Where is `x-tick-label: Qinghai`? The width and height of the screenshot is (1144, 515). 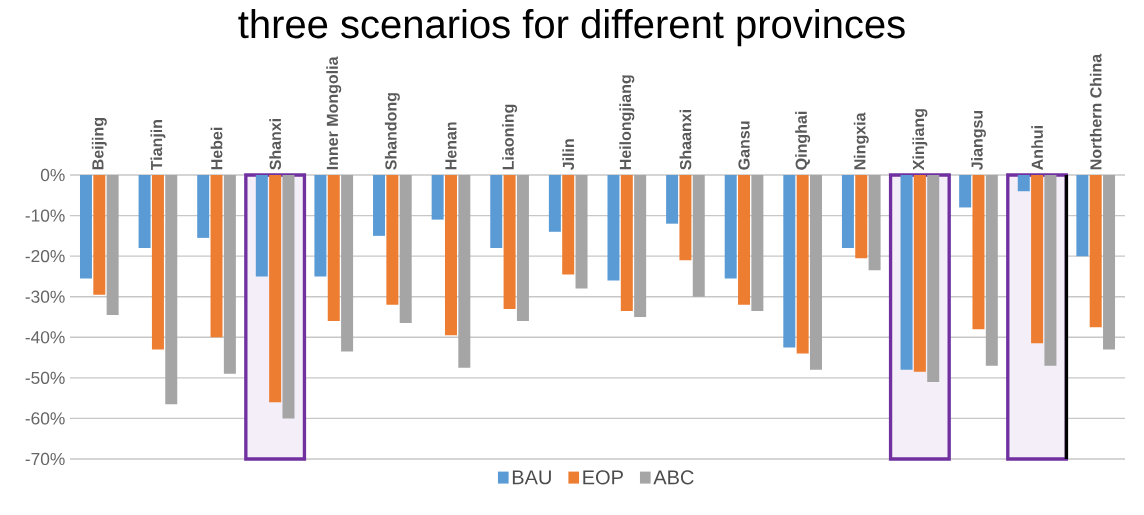
x-tick-label: Qinghai is located at coordinates (803, 140).